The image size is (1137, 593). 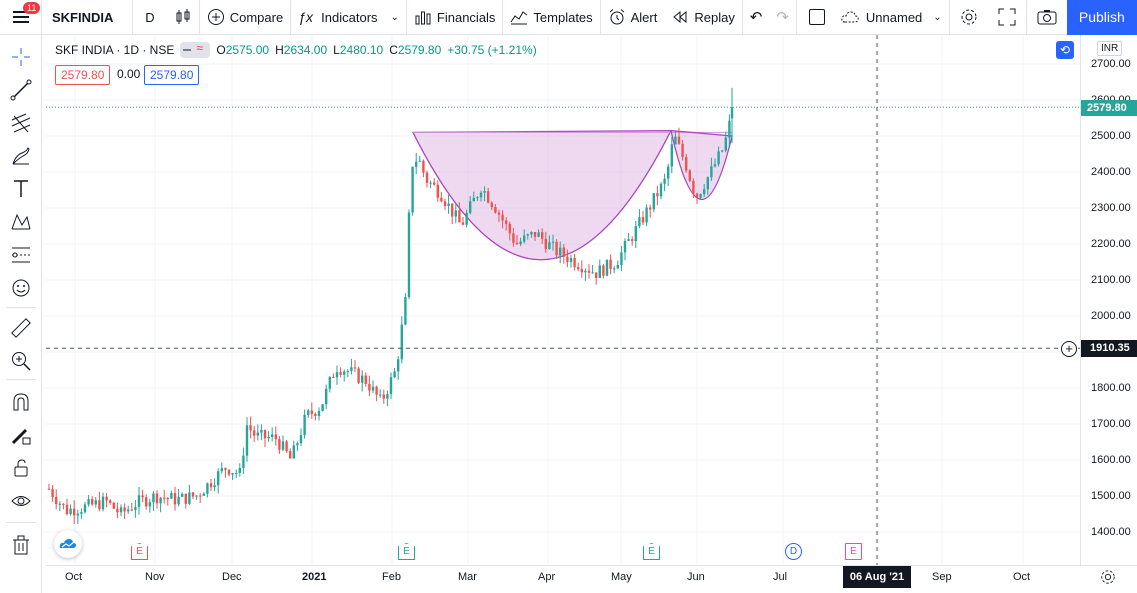 What do you see at coordinates (1111, 136) in the screenshot?
I see `price-tick: 2500.00` at bounding box center [1111, 136].